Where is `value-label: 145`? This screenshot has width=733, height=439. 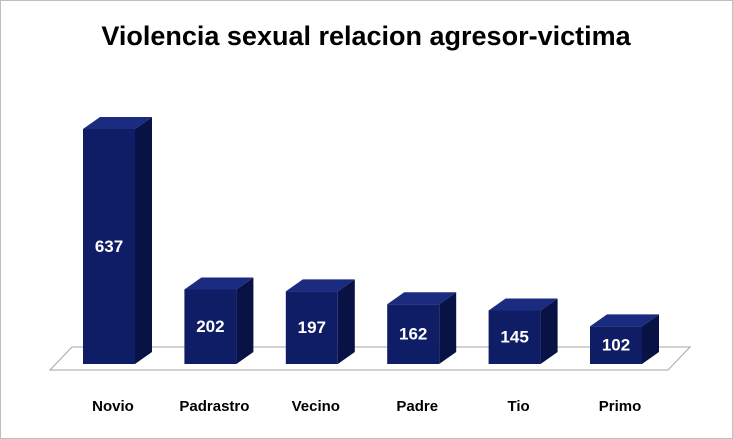 value-label: 145 is located at coordinates (514, 337).